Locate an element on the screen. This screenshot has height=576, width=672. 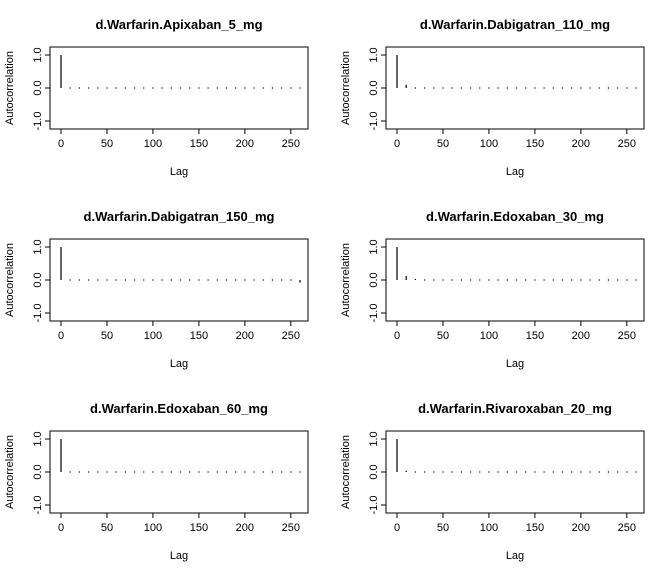
chart-title: d.Warfarin.Edoxaban_60_mg is located at coordinates (179, 408).